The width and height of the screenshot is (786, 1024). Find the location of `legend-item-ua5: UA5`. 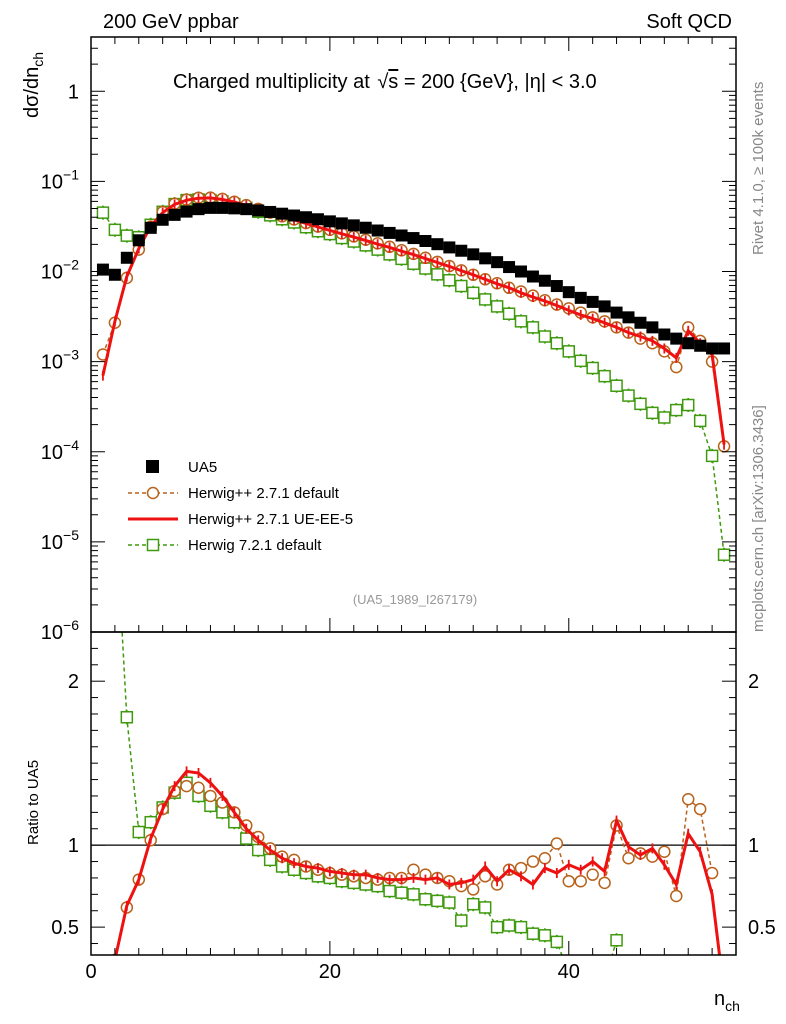

legend-item-ua5: UA5 is located at coordinates (181, 467).